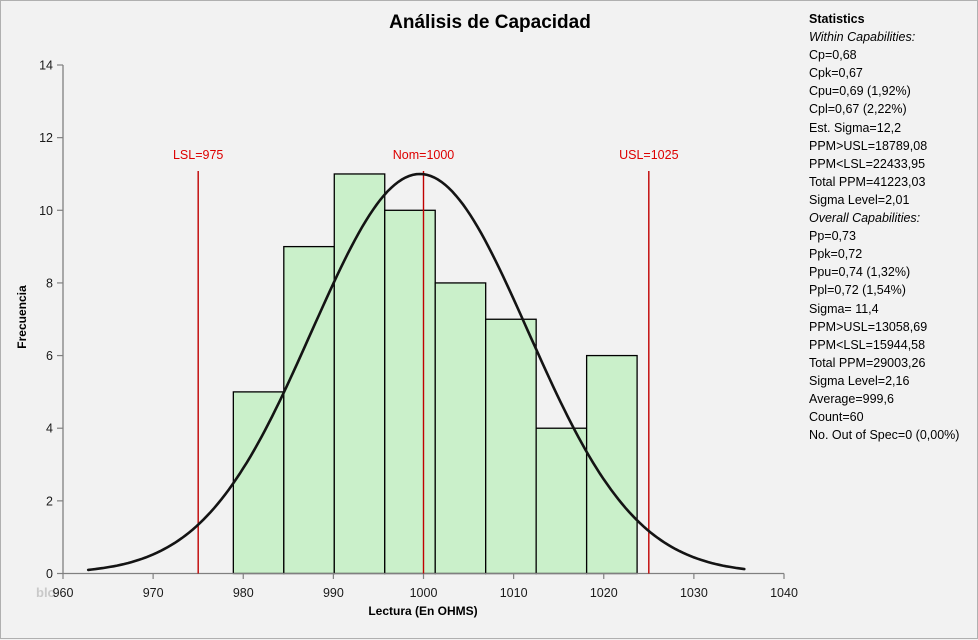 The image size is (978, 640). Describe the element at coordinates (867, 362) in the screenshot. I see `stats-line: Total PPM=29003,26` at that location.